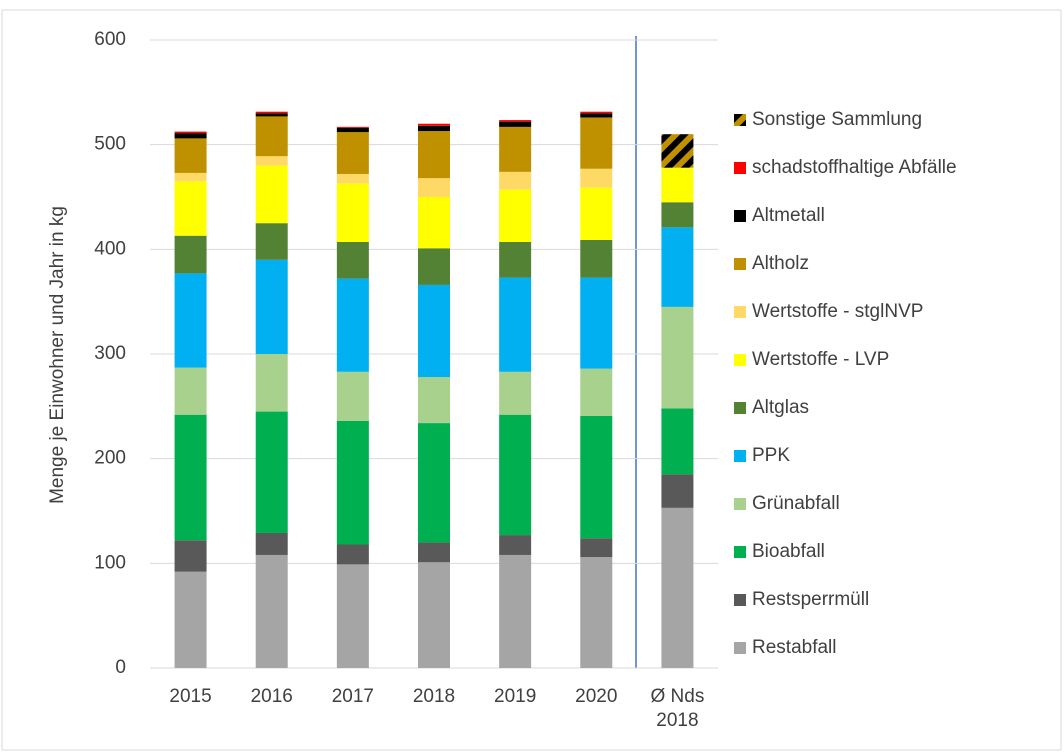 The height and width of the screenshot is (752, 1064). Describe the element at coordinates (794, 647) in the screenshot. I see `legend-label: Restabfall` at that location.